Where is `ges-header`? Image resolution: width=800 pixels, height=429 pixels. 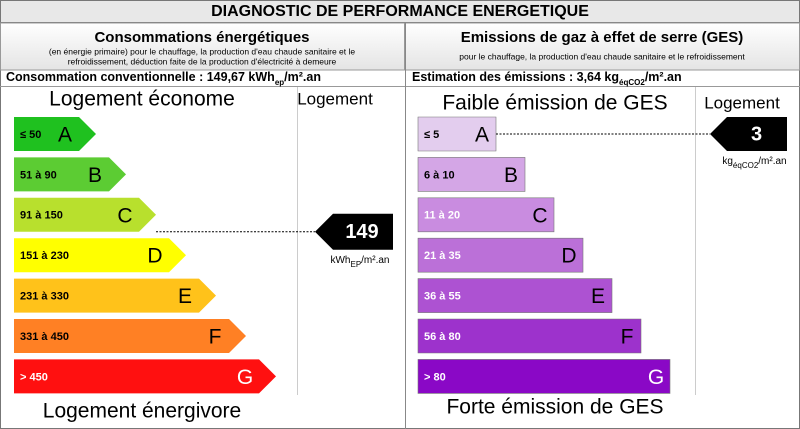 ges-header is located at coordinates (602, 46).